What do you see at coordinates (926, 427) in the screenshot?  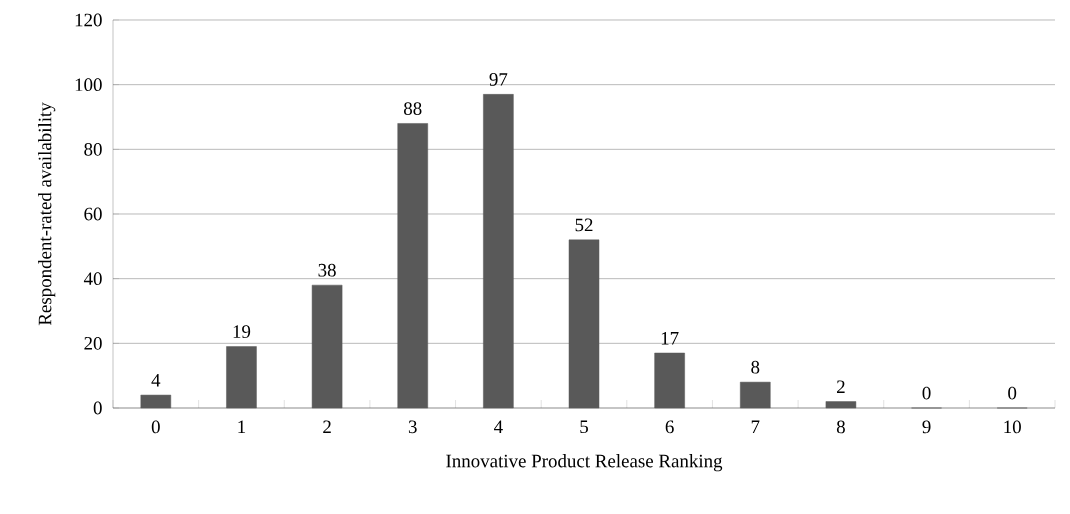 I see `x-tick-label: 9` at bounding box center [926, 427].